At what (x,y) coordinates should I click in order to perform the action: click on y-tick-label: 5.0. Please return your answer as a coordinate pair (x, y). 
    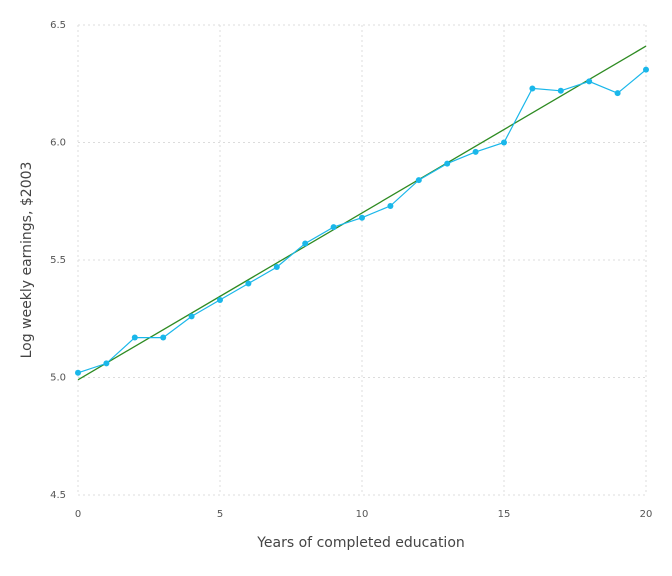
    Looking at the image, I should click on (58, 378).